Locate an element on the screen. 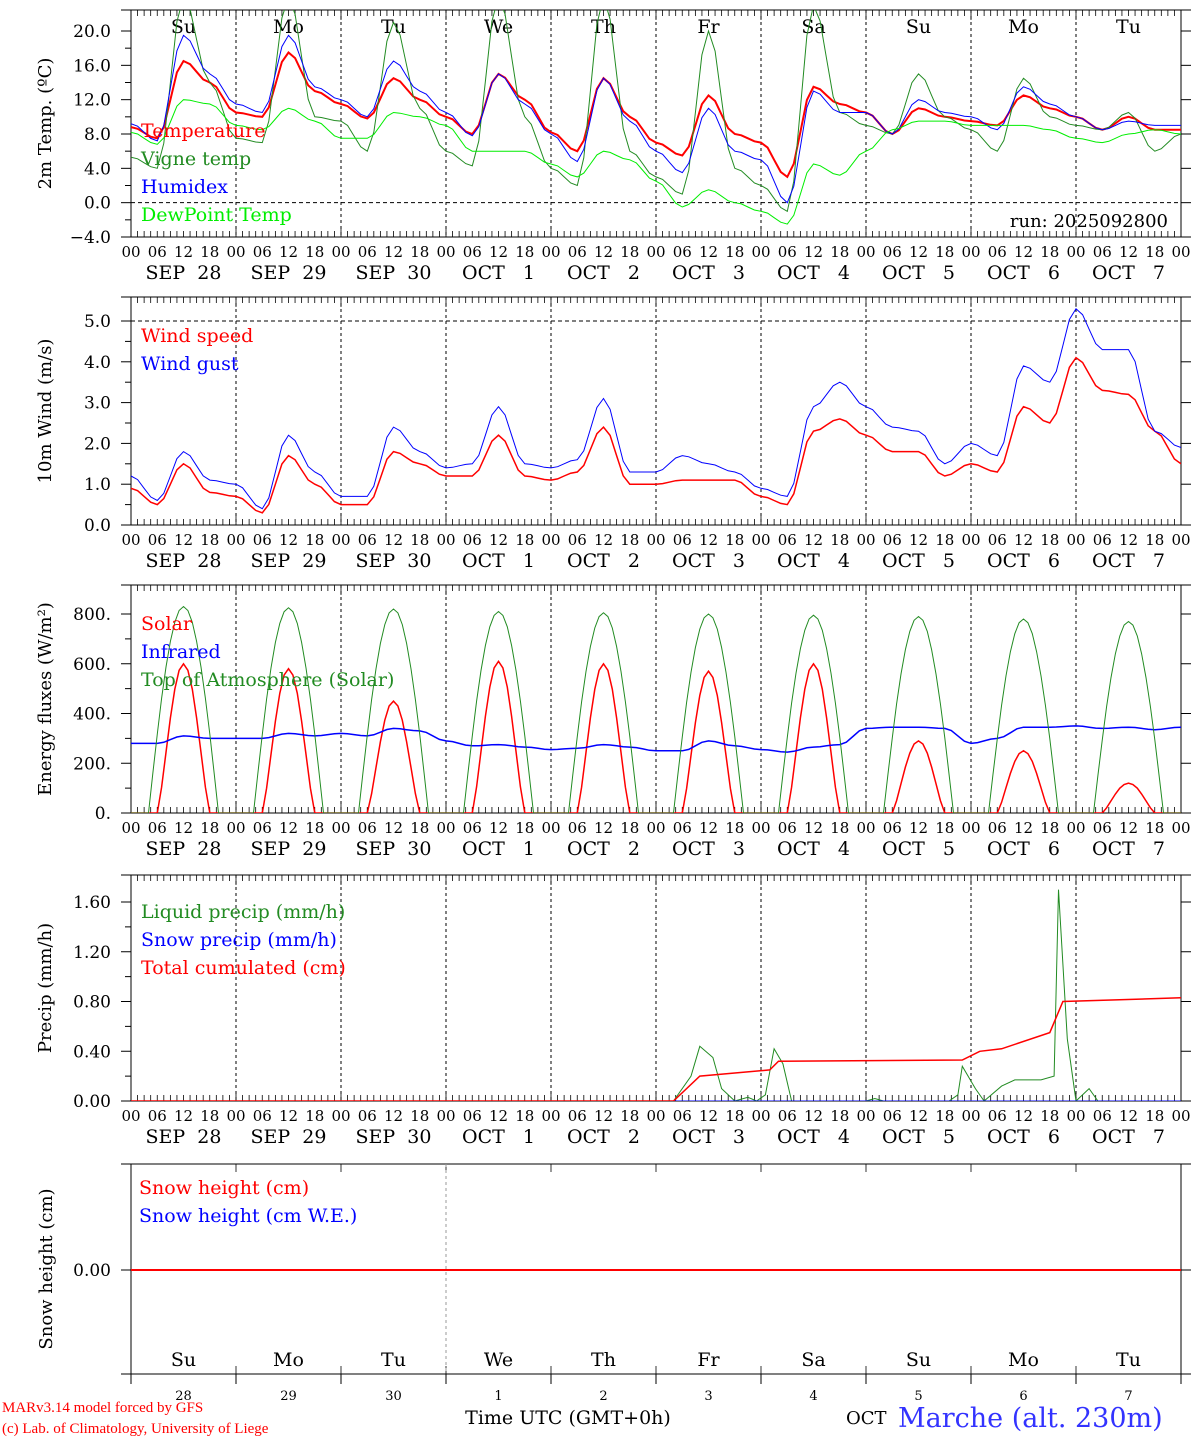  legend-entry: Humidex is located at coordinates (184, 187).